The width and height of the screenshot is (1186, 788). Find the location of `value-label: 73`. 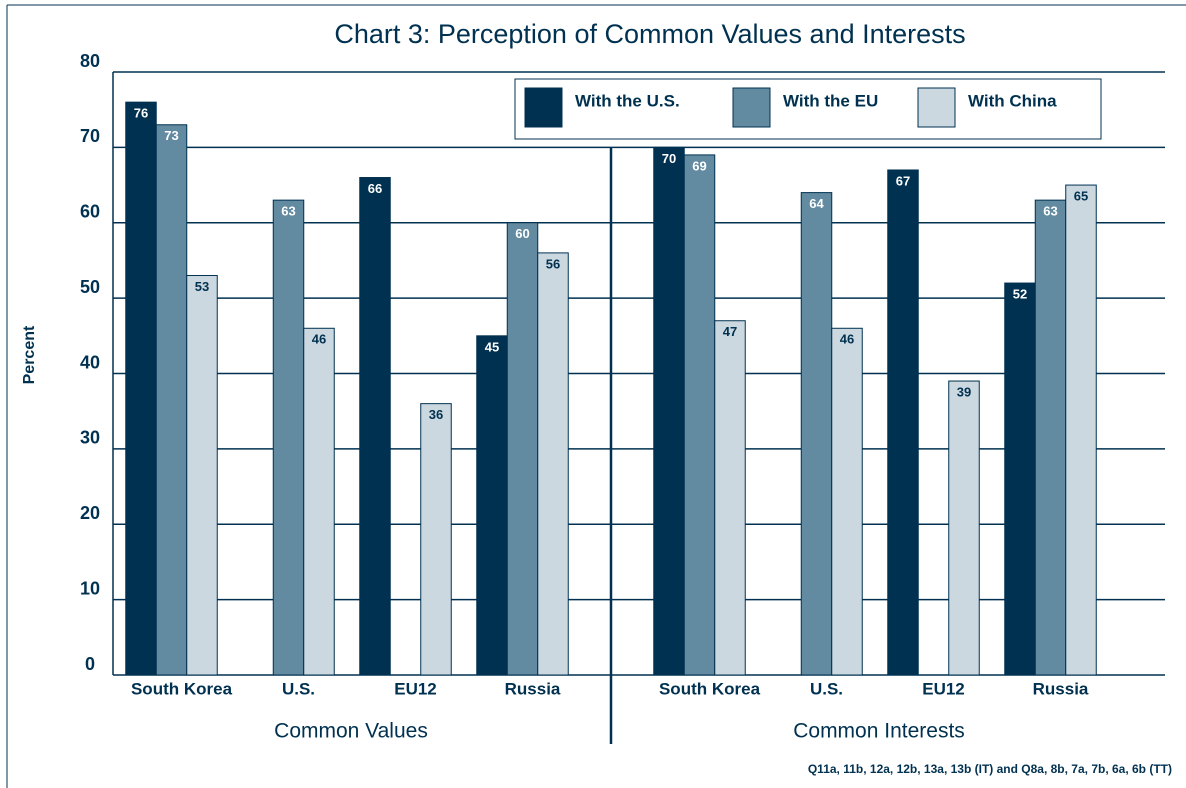

value-label: 73 is located at coordinates (171, 135).